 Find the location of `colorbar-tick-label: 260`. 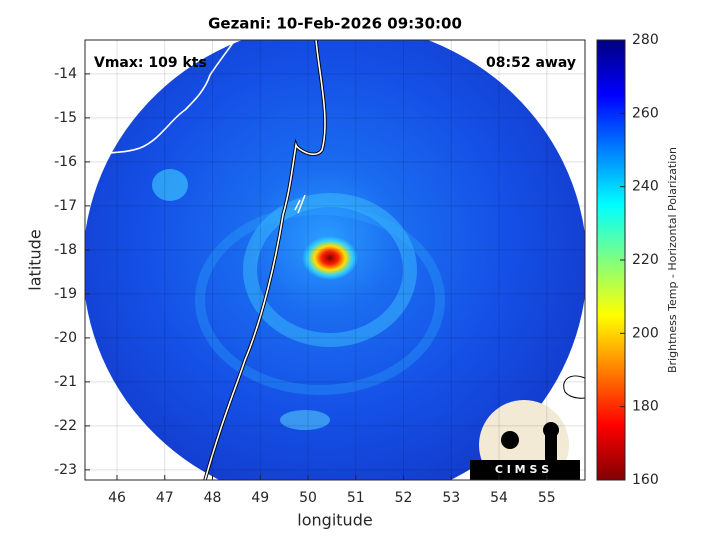

colorbar-tick-label: 260 is located at coordinates (645, 113).